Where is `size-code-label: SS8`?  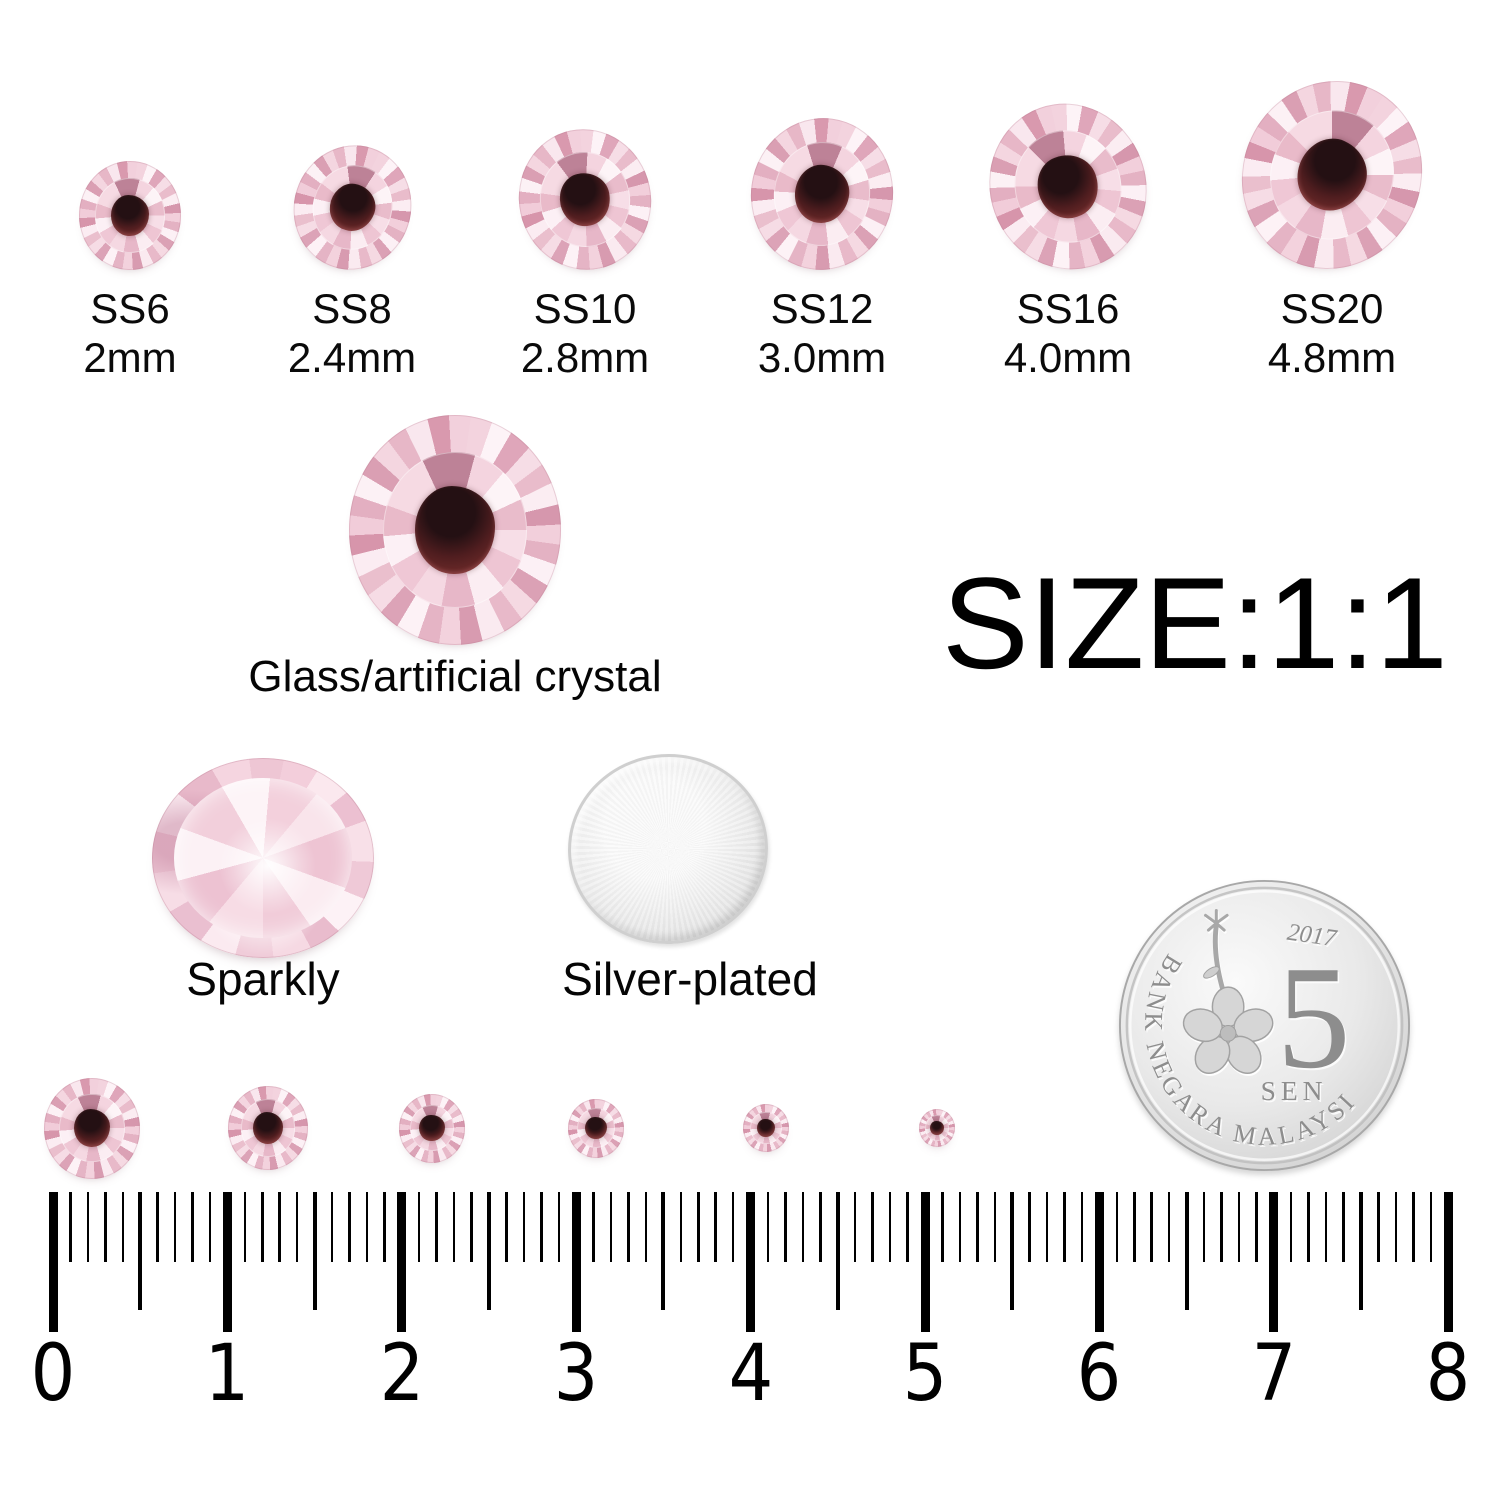 size-code-label: SS8 is located at coordinates (352, 308).